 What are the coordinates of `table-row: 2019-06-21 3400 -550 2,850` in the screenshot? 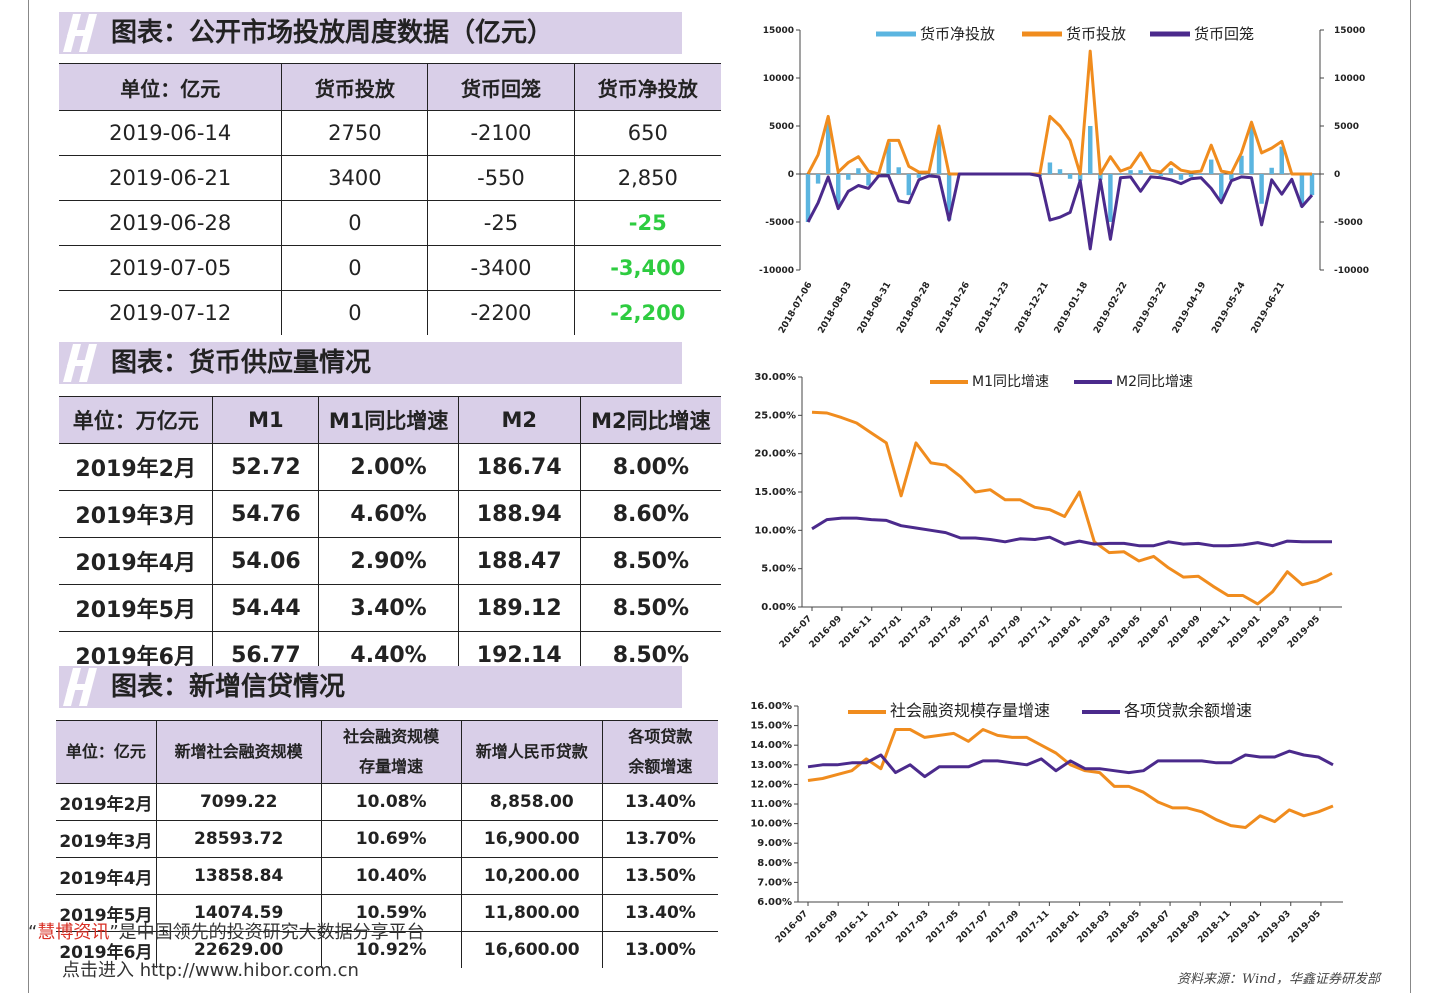 It's located at (390, 178).